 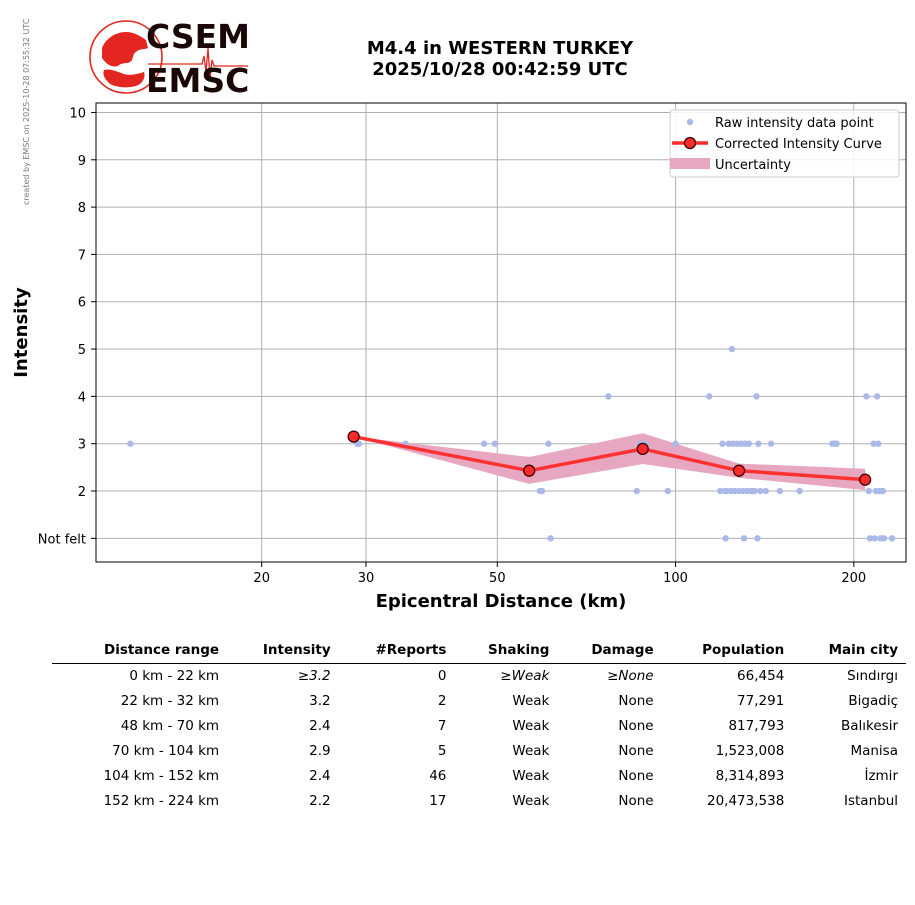 What do you see at coordinates (873, 701) in the screenshot?
I see `cell-main-city: Bigadiç` at bounding box center [873, 701].